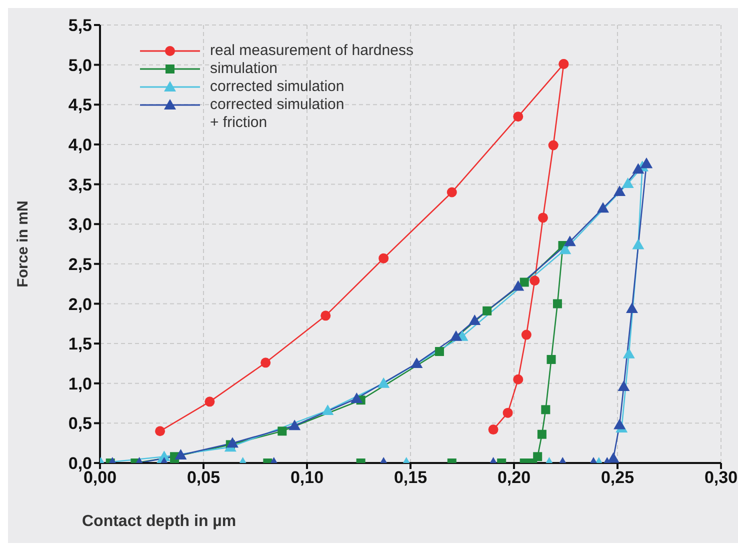  Describe the element at coordinates (80, 65) in the screenshot. I see `y-tick-label: 5,0` at that location.